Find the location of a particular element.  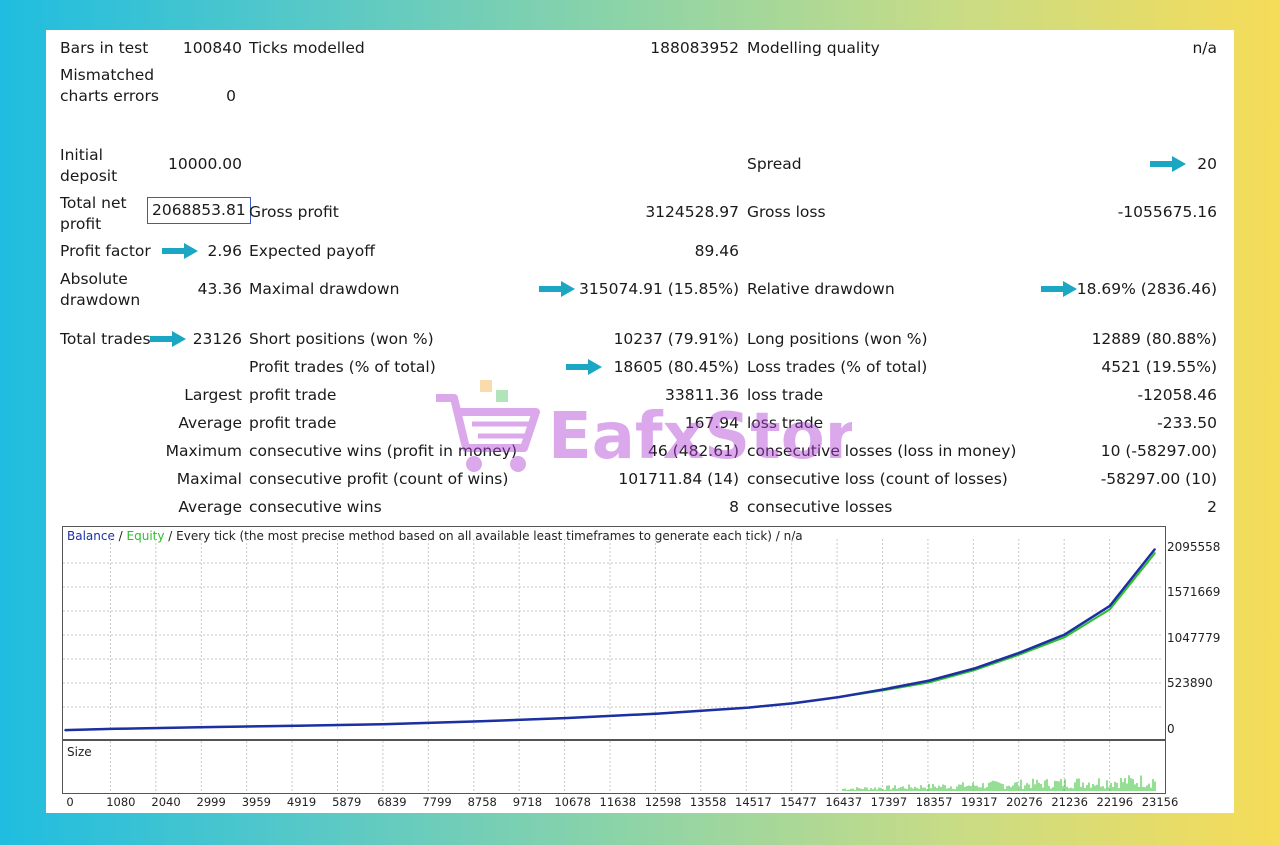

ptrades-value: 18605 (80.45%) is located at coordinates (676, 367).